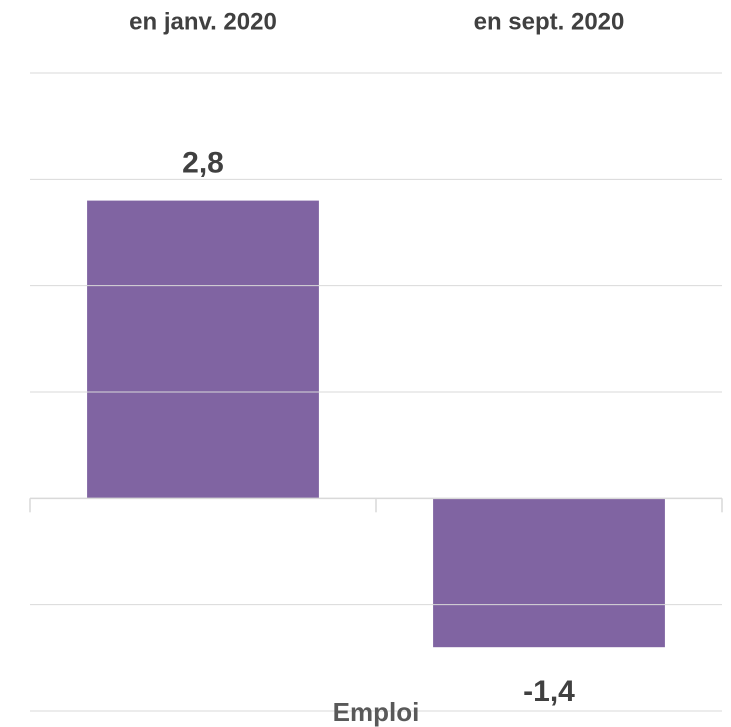 The height and width of the screenshot is (727, 731). Describe the element at coordinates (549, 691) in the screenshot. I see `data-label: -1,4` at that location.